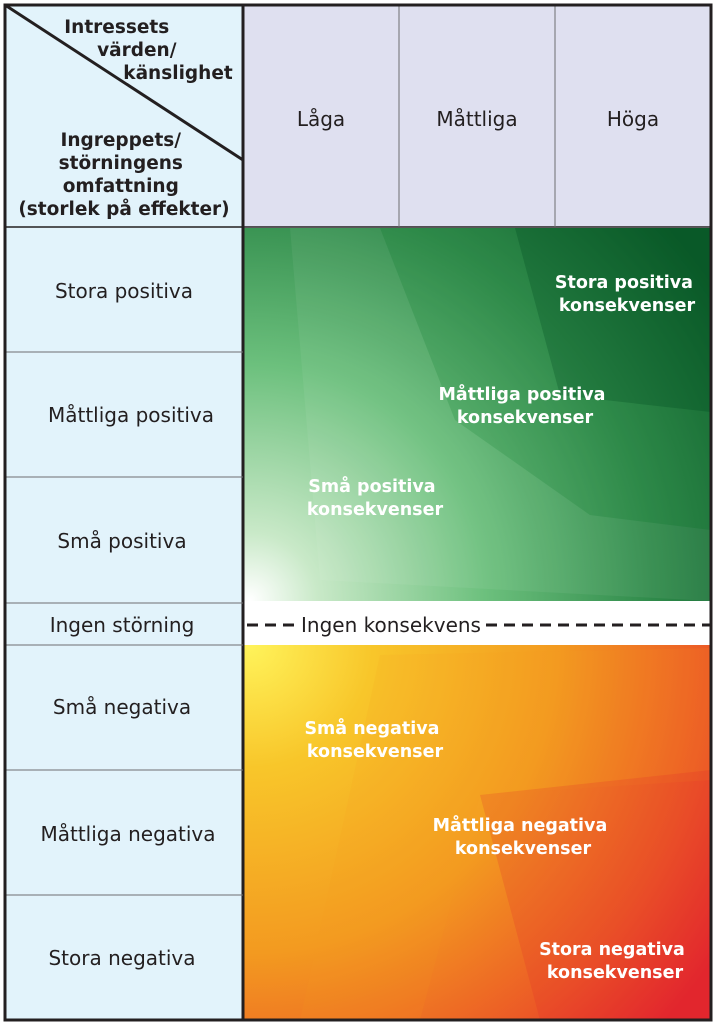 Image resolution: width=719 pixels, height=1025 pixels. What do you see at coordinates (127, 834) in the screenshot?
I see `row-label-moderate-negative: Måttliga negativa` at bounding box center [127, 834].